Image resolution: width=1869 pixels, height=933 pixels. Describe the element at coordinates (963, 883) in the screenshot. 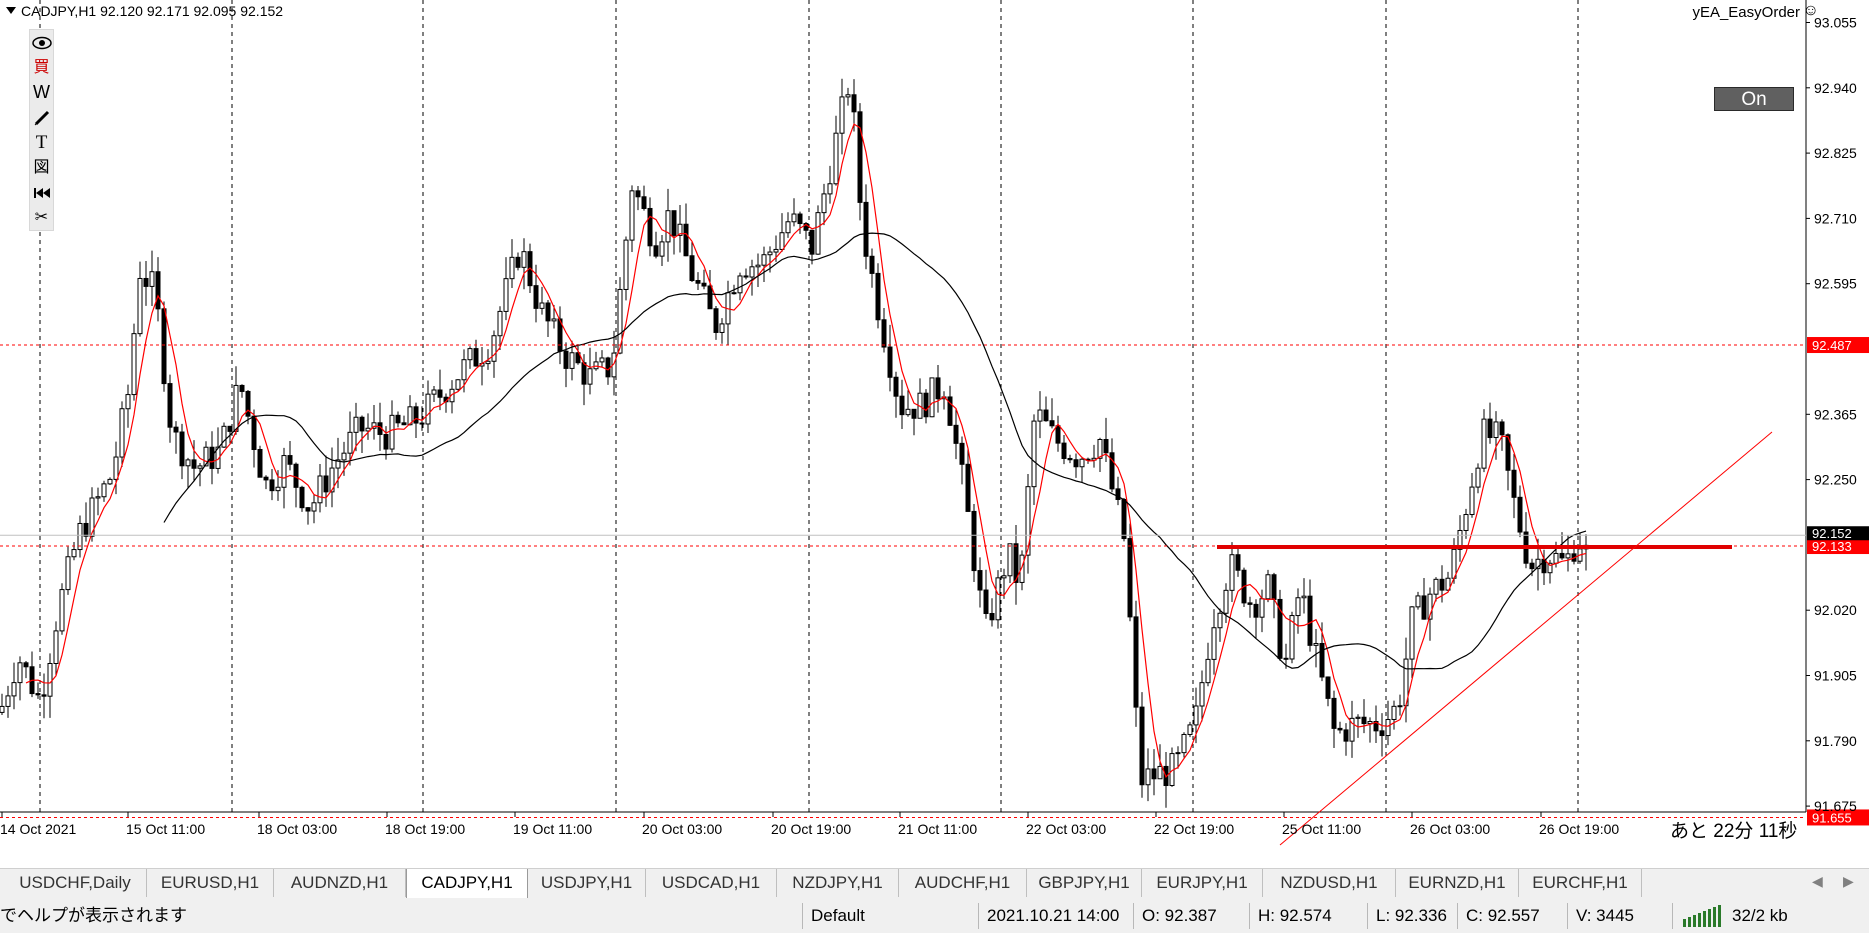

I see `tab-audchf-h1: AUDCHF,H1` at that location.